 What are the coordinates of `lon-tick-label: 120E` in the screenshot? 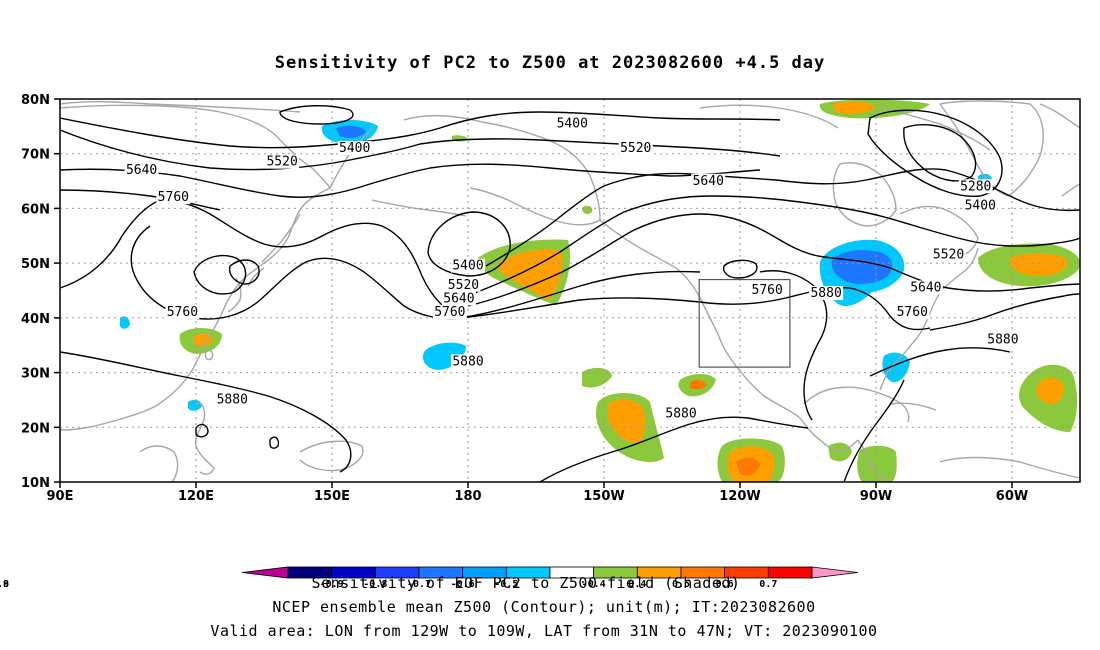 It's located at (196, 496).